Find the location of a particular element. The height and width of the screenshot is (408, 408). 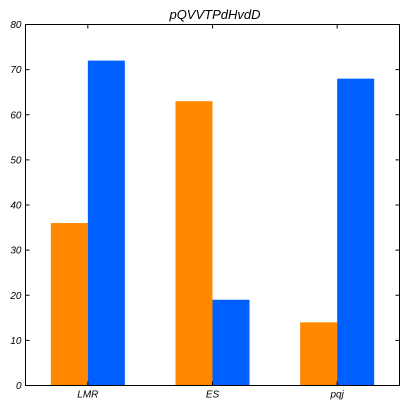

chart-title: pQVVTPdHvdD is located at coordinates (214, 14).